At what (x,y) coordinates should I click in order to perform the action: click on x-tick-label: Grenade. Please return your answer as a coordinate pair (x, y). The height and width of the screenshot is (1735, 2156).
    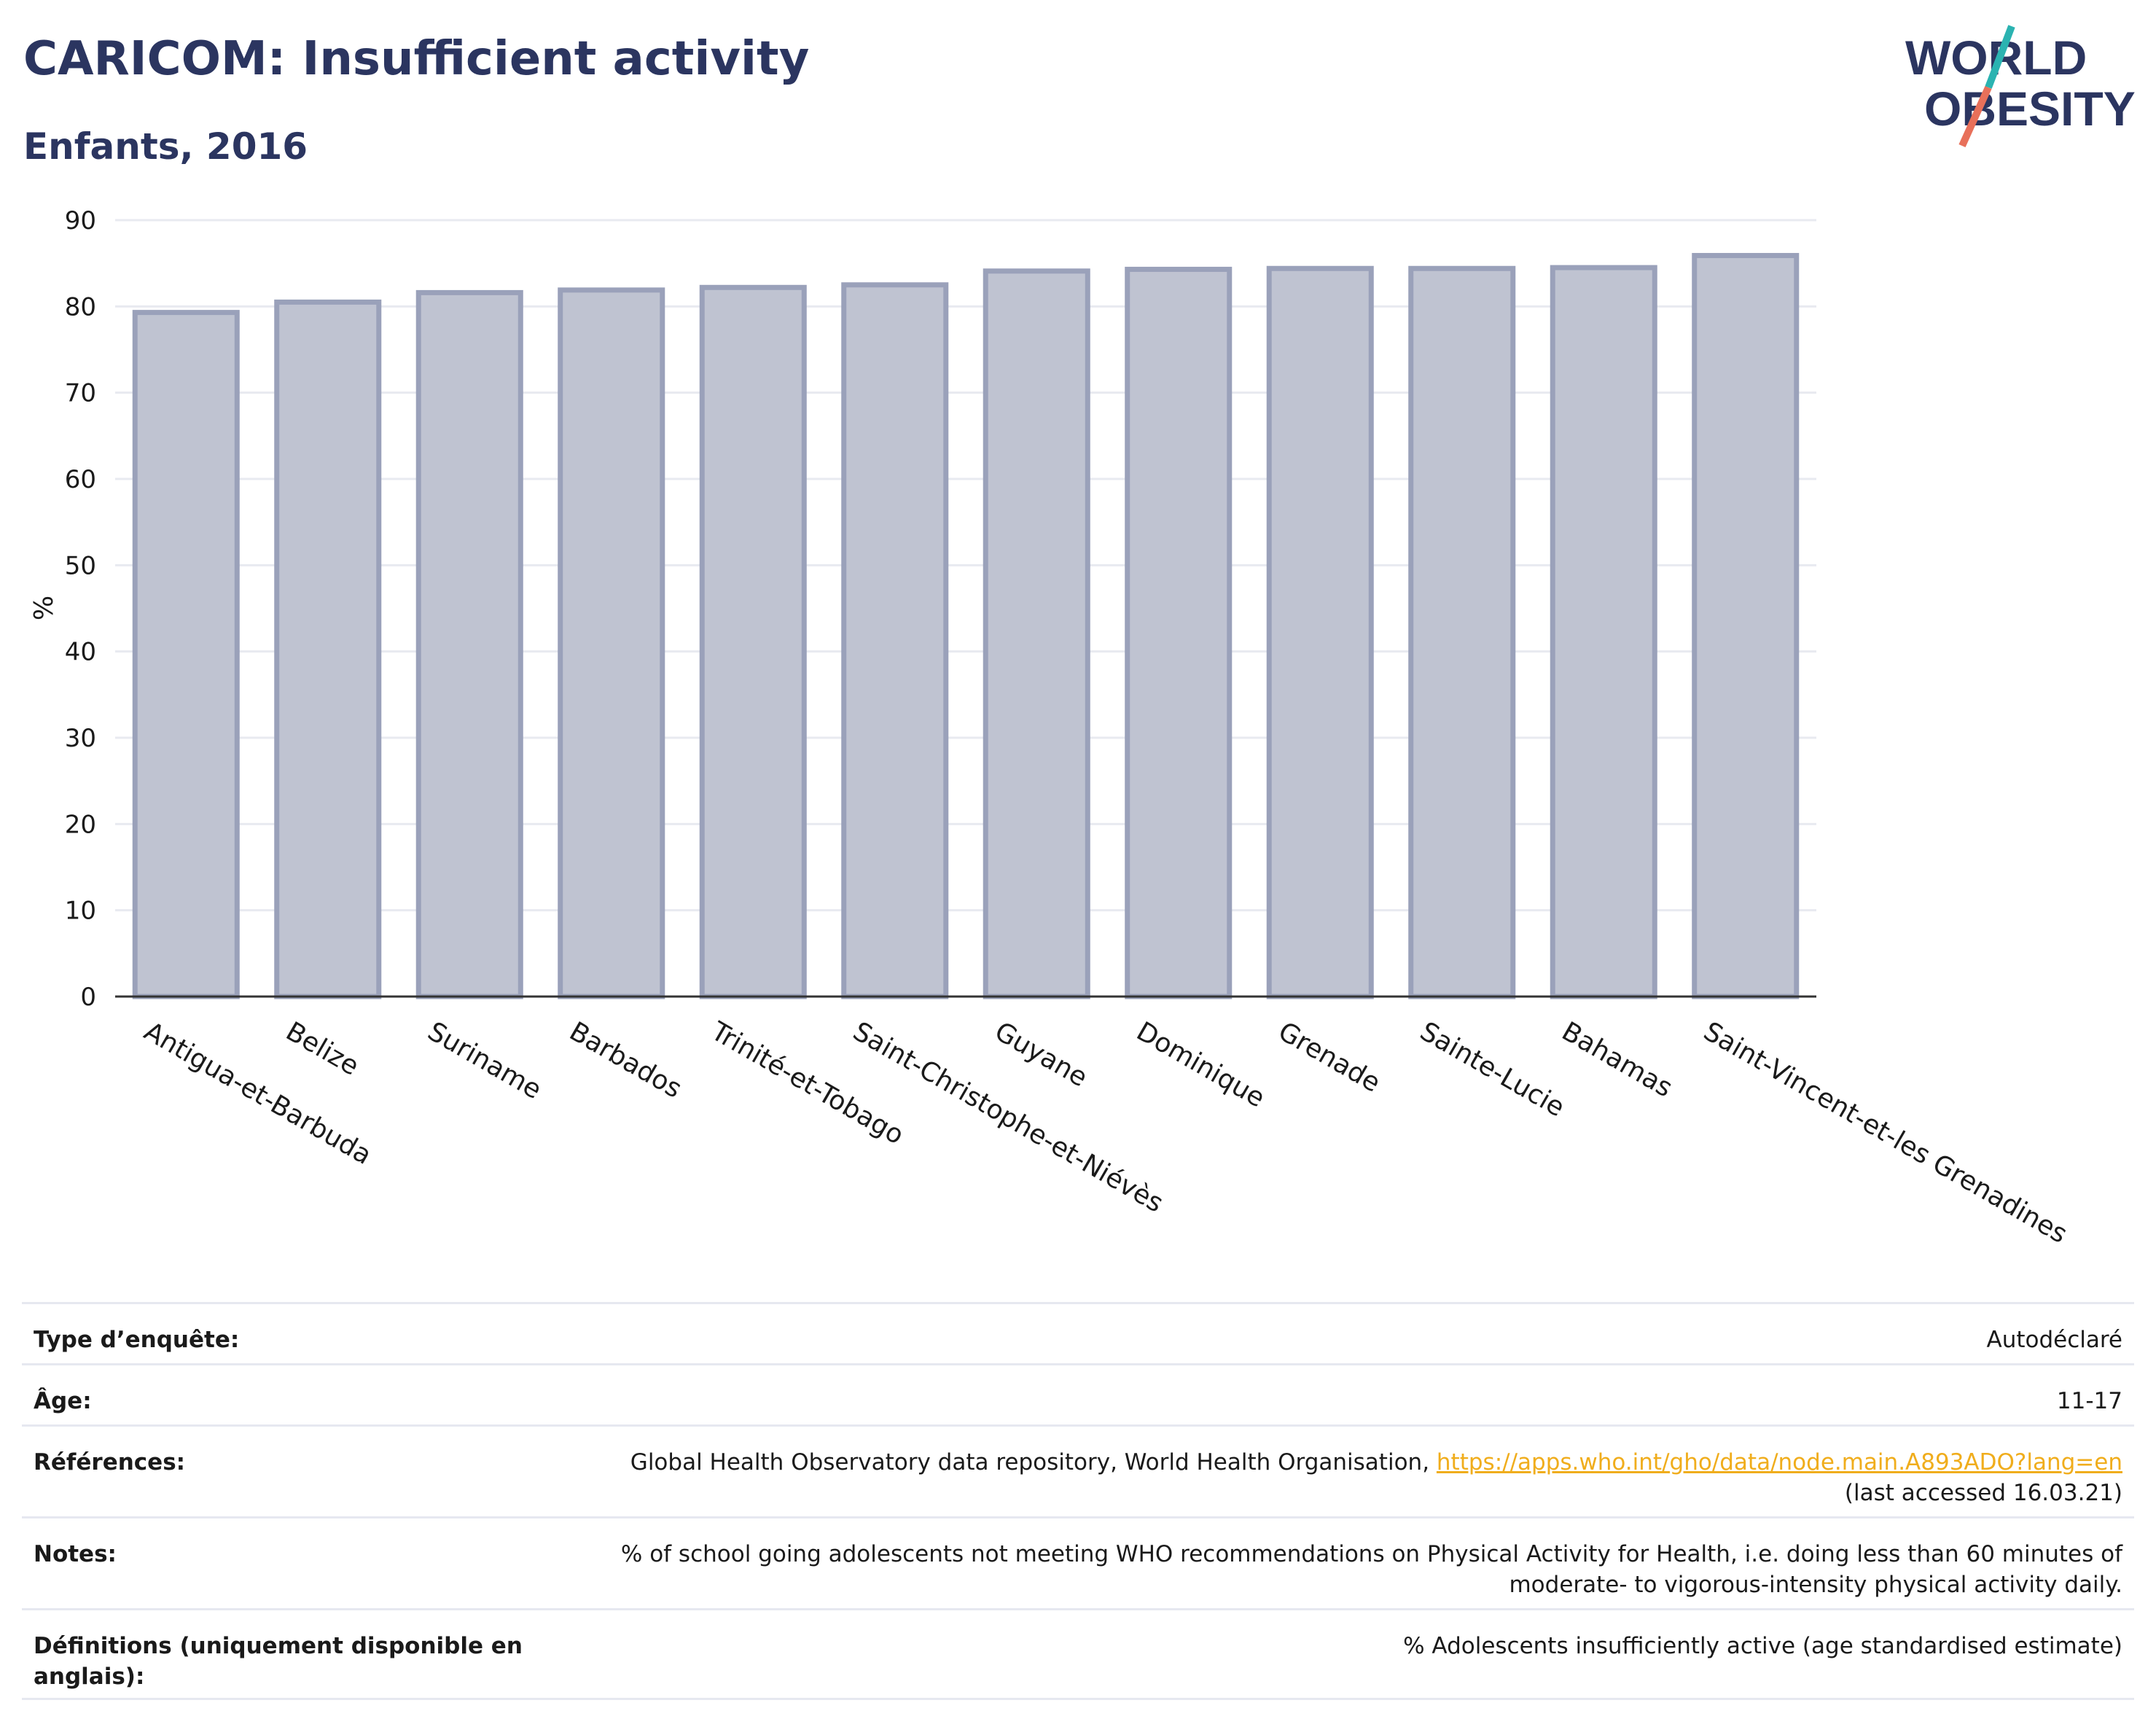
    Looking at the image, I should click on (1329, 1057).